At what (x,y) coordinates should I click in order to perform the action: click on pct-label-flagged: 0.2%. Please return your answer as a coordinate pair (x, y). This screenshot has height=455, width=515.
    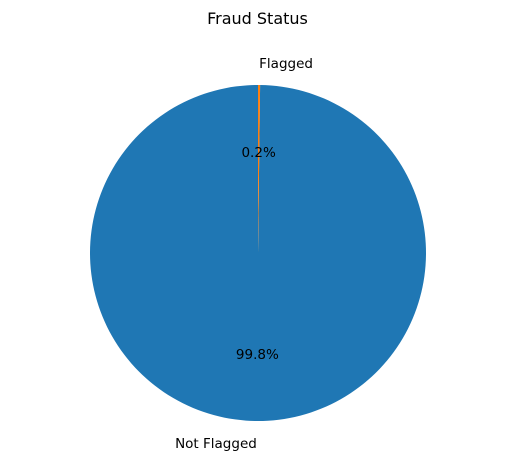
    Looking at the image, I should click on (258, 153).